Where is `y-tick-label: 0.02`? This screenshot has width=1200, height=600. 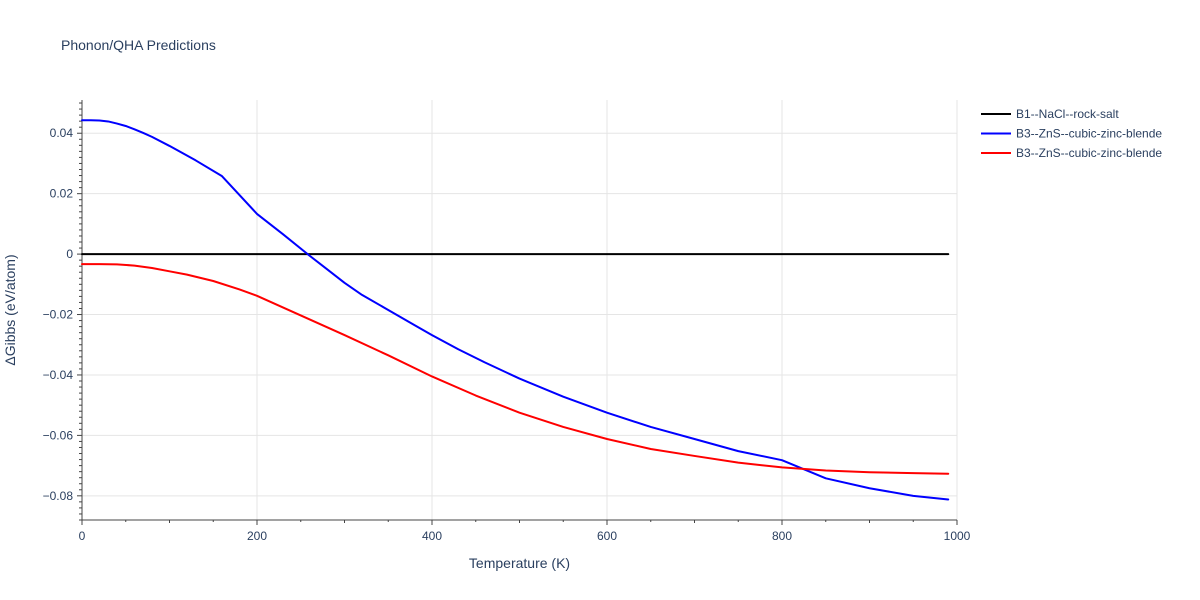
y-tick-label: 0.02 is located at coordinates (62, 194).